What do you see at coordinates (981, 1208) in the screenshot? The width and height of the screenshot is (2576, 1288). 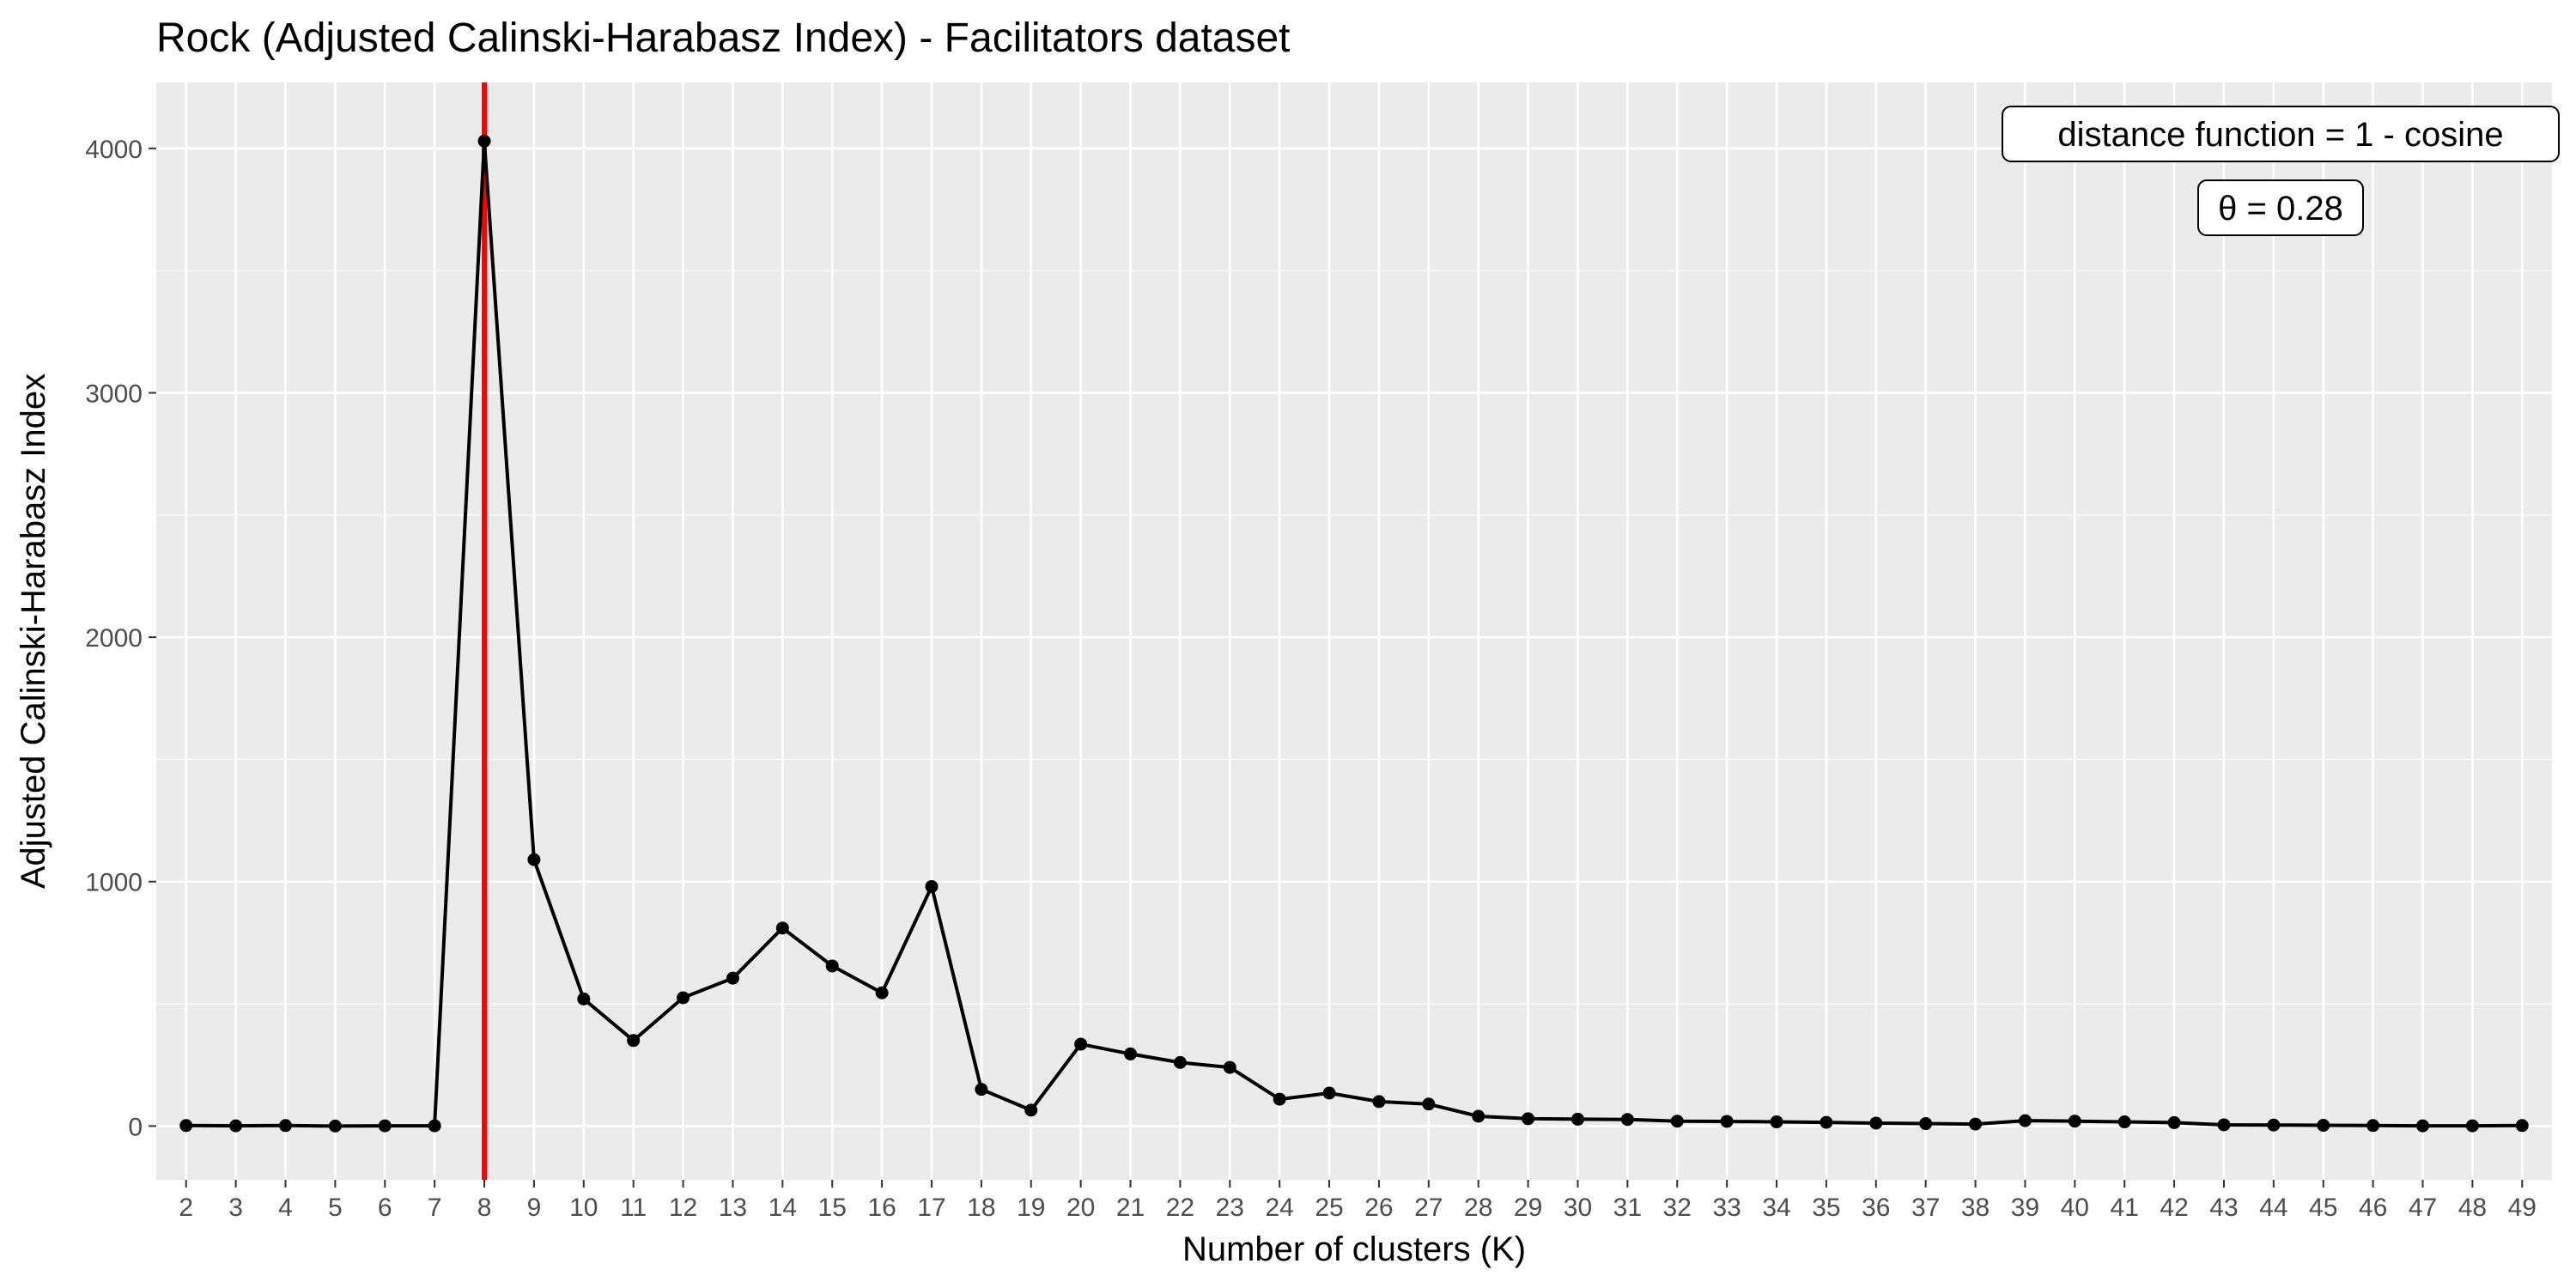 I see `x-tick-label: 18` at bounding box center [981, 1208].